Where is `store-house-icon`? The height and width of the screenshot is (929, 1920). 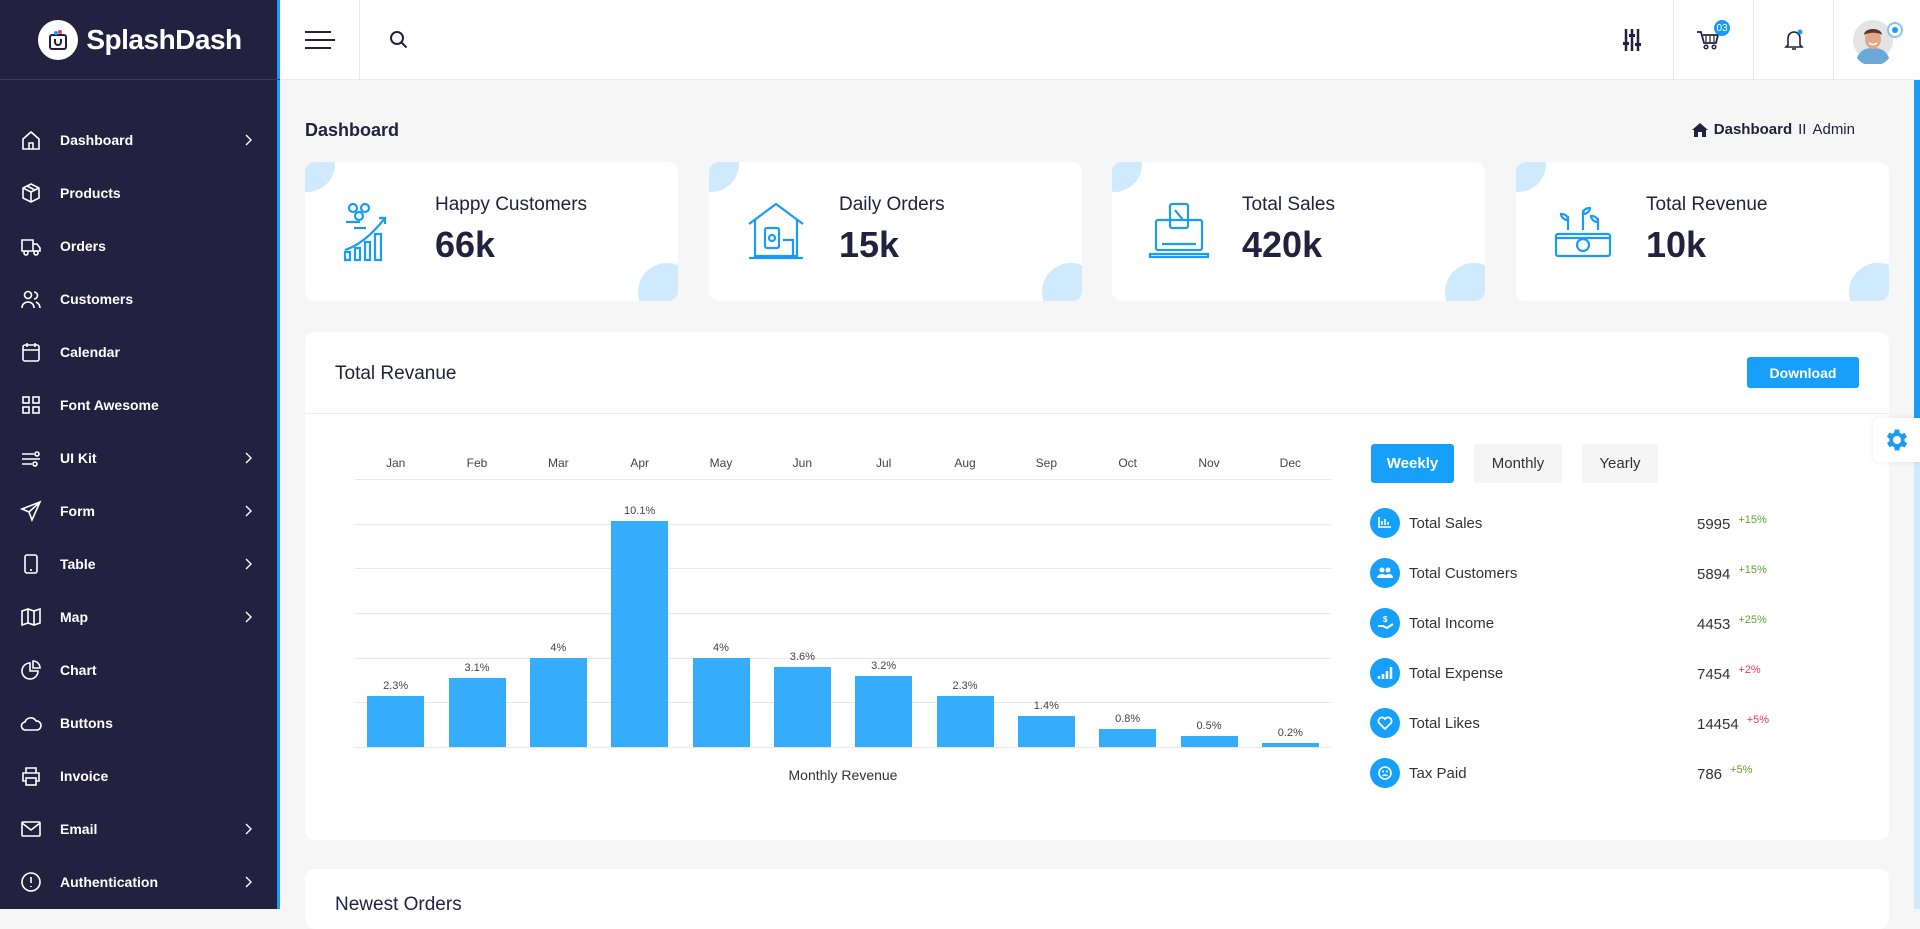
store-house-icon is located at coordinates (776, 231).